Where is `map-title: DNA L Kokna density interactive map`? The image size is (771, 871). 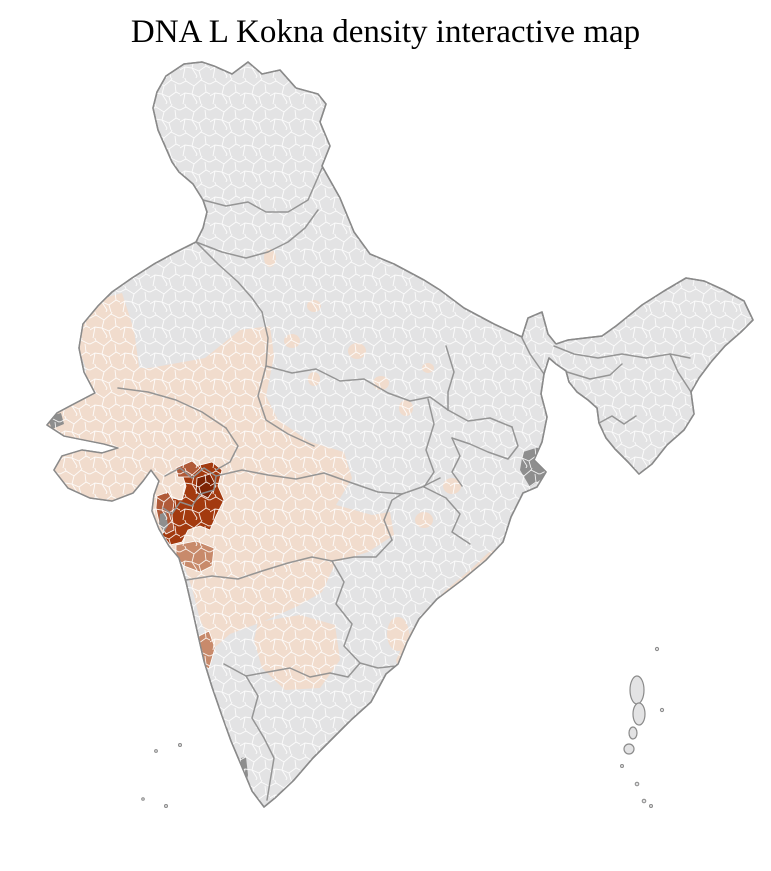 map-title: DNA L Kokna density interactive map is located at coordinates (385, 32).